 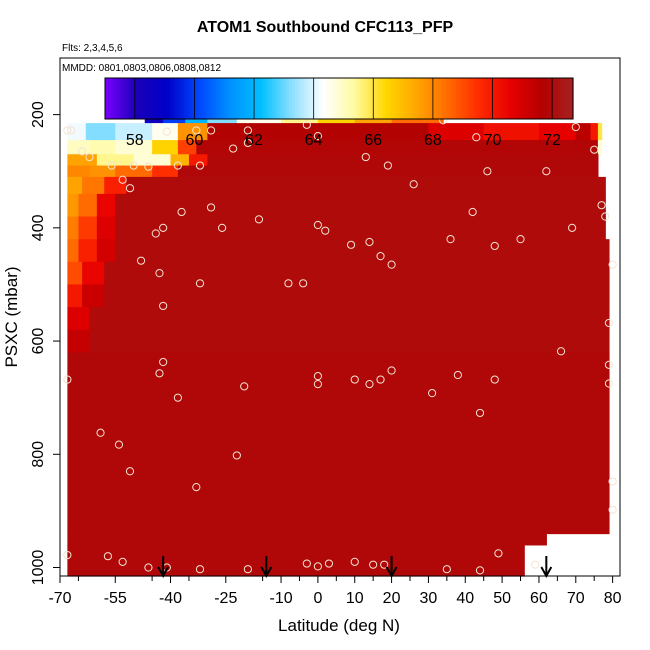 I want to click on x-tick-label: 20, so click(x=392, y=598).